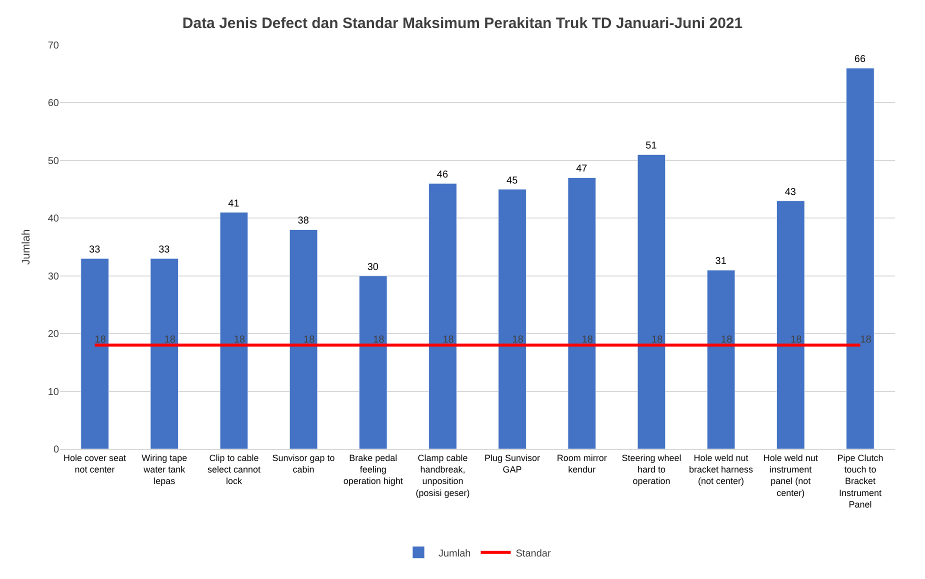 The image size is (925, 579). I want to click on y-tick-label: 30, so click(54, 276).